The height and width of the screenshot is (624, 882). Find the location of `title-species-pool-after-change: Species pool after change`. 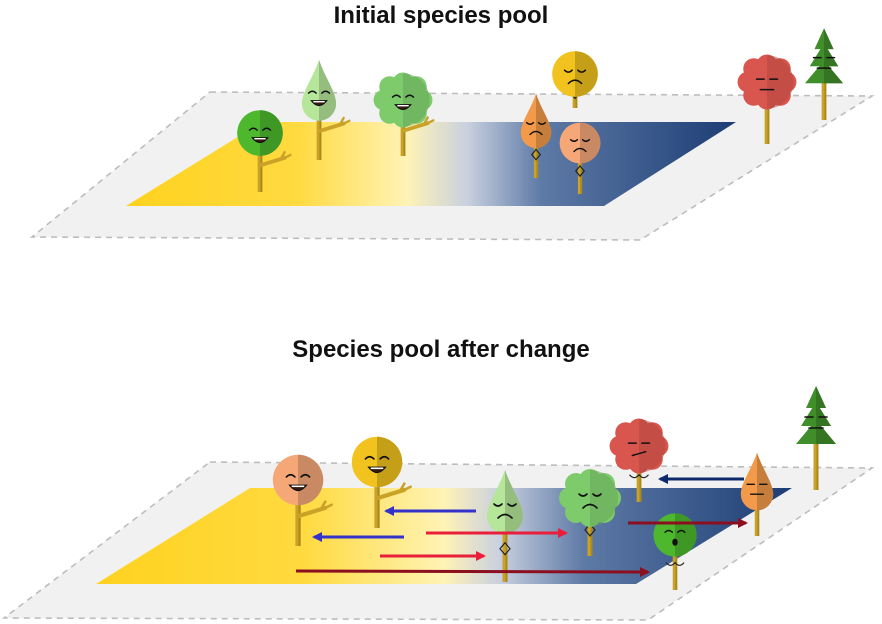

title-species-pool-after-change: Species pool after change is located at coordinates (441, 349).